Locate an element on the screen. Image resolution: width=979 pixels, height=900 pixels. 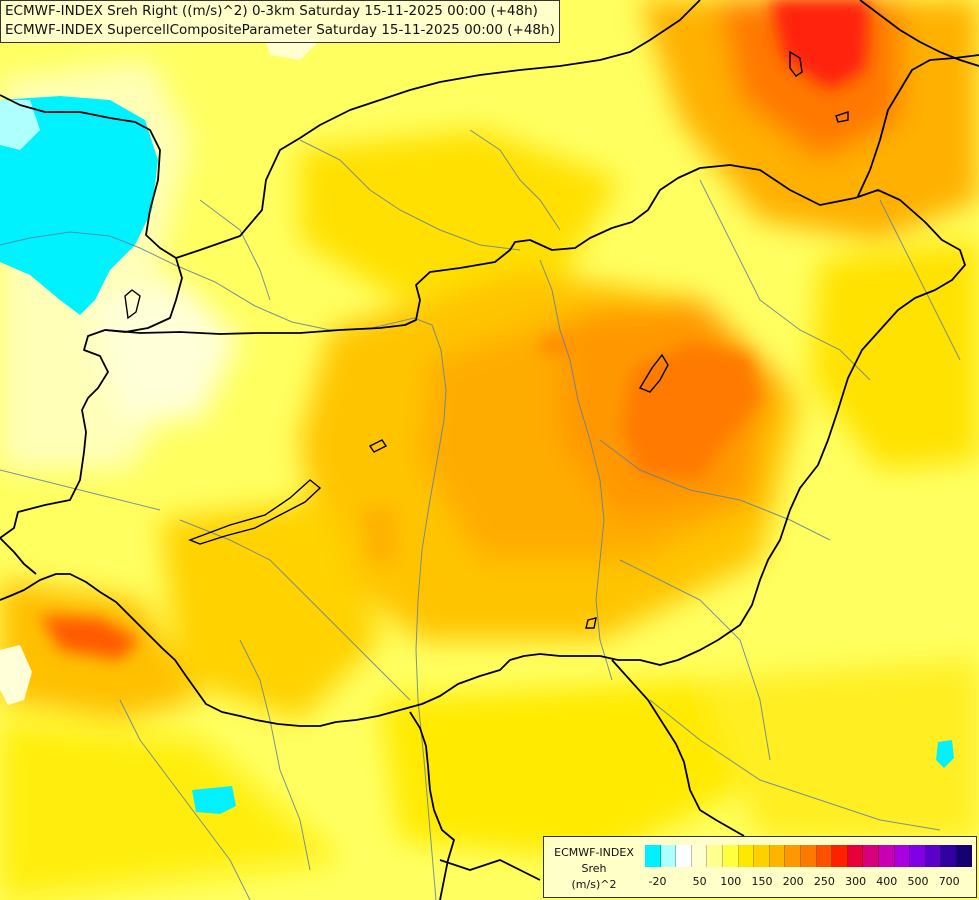
legend-unit-label: (m/s)^2 is located at coordinates (594, 884).